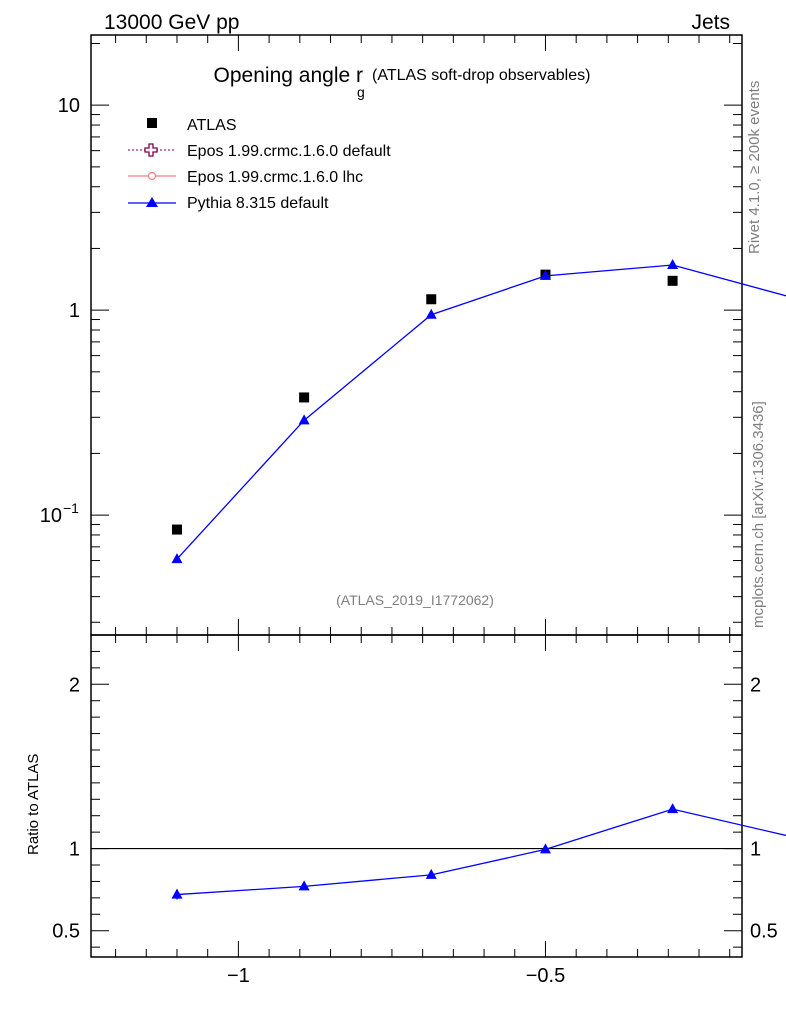 This screenshot has width=786, height=1024. What do you see at coordinates (74, 685) in the screenshot?
I see `ratio-y-tick-label: 2` at bounding box center [74, 685].